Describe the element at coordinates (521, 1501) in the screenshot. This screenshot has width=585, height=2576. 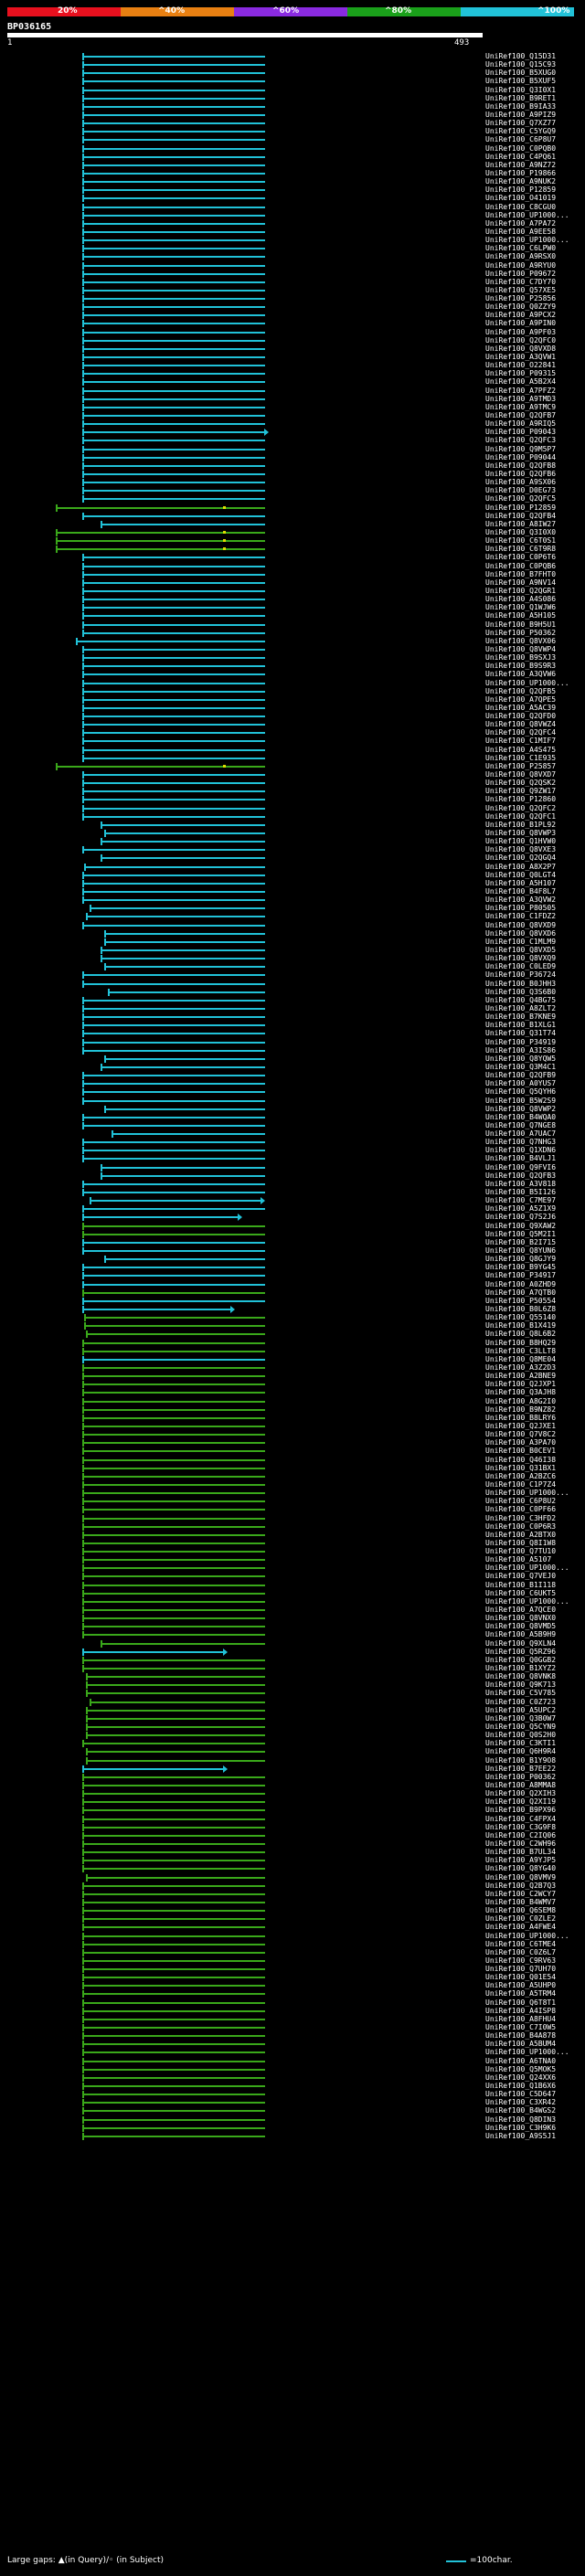
I see `hit-label: UniRef100_C6P8U2` at that location.